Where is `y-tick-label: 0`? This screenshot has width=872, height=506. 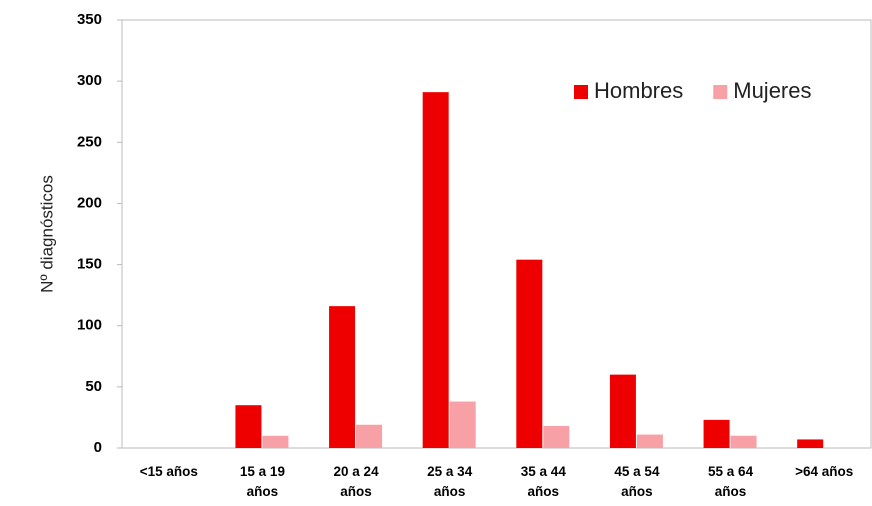 y-tick-label: 0 is located at coordinates (98, 447).